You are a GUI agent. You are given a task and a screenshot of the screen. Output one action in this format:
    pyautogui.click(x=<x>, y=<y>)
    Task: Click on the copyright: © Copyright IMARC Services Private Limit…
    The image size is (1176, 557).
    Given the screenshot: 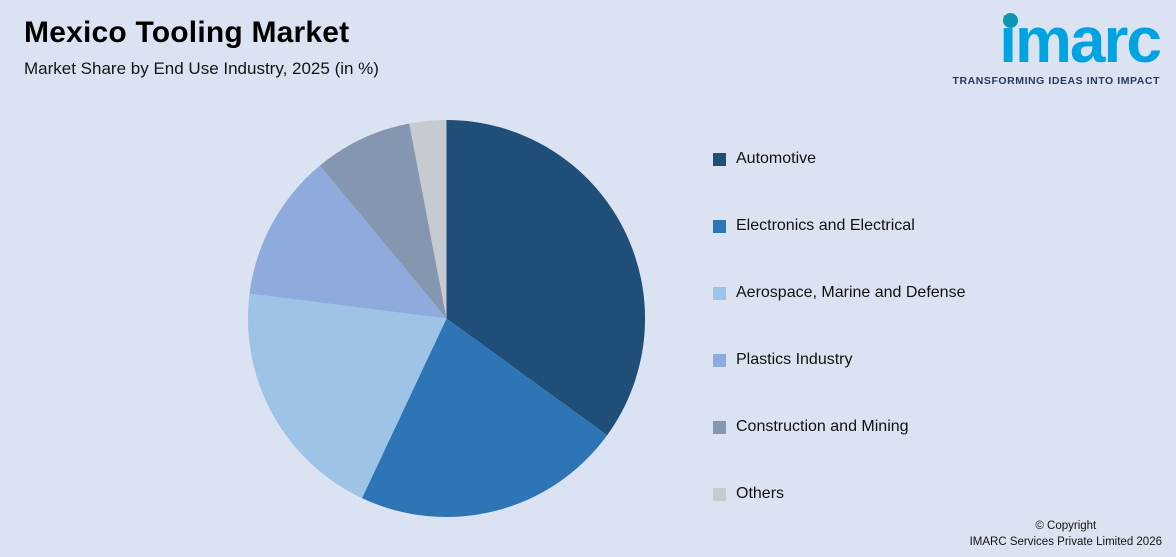 What is the action you would take?
    pyautogui.click(x=1066, y=534)
    